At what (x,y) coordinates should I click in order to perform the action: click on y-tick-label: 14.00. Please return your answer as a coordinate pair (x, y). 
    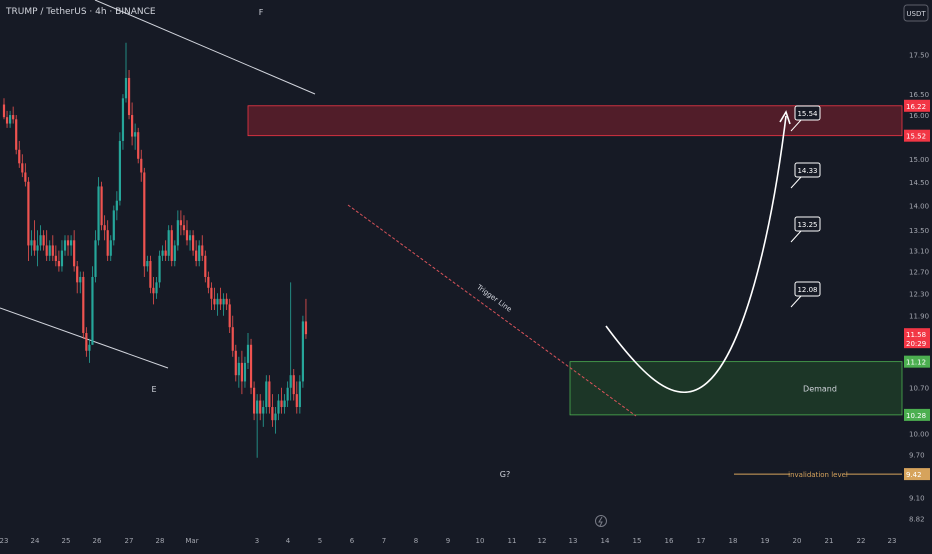
    Looking at the image, I should click on (919, 207).